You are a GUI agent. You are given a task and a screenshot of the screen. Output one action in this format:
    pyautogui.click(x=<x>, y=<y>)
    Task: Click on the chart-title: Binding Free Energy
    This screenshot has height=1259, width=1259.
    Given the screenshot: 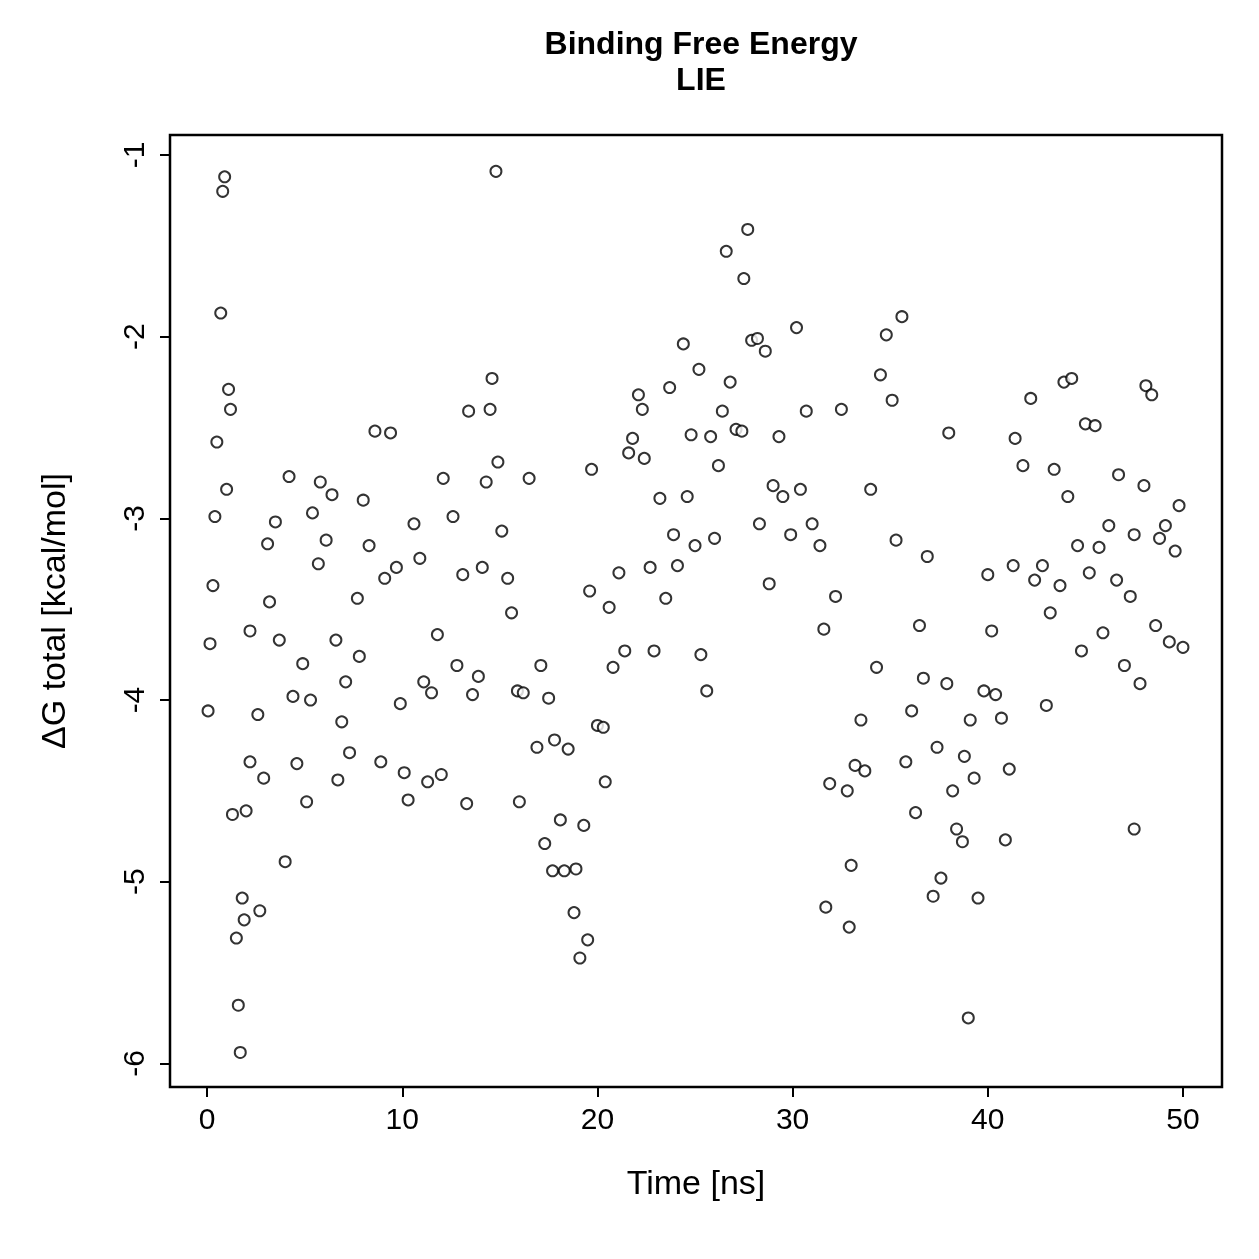 What is the action you would take?
    pyautogui.click(x=701, y=43)
    